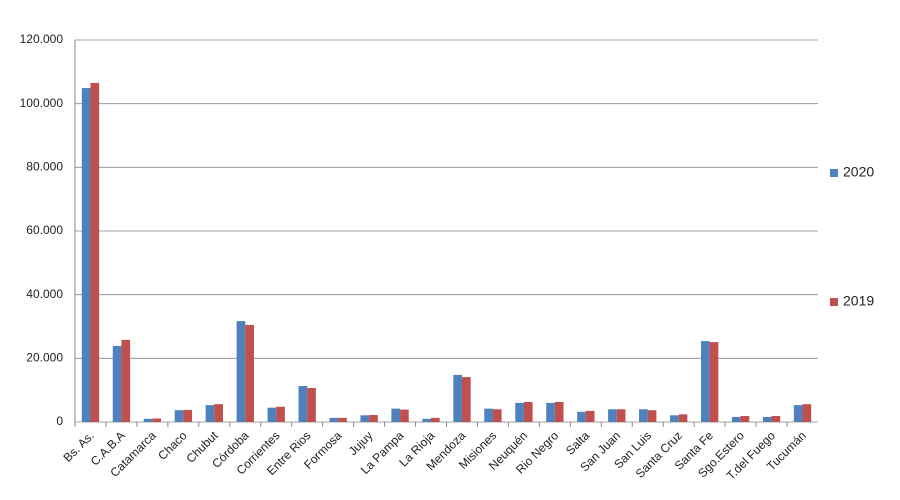  I want to click on y-tick-label: 40.000, so click(44, 294).